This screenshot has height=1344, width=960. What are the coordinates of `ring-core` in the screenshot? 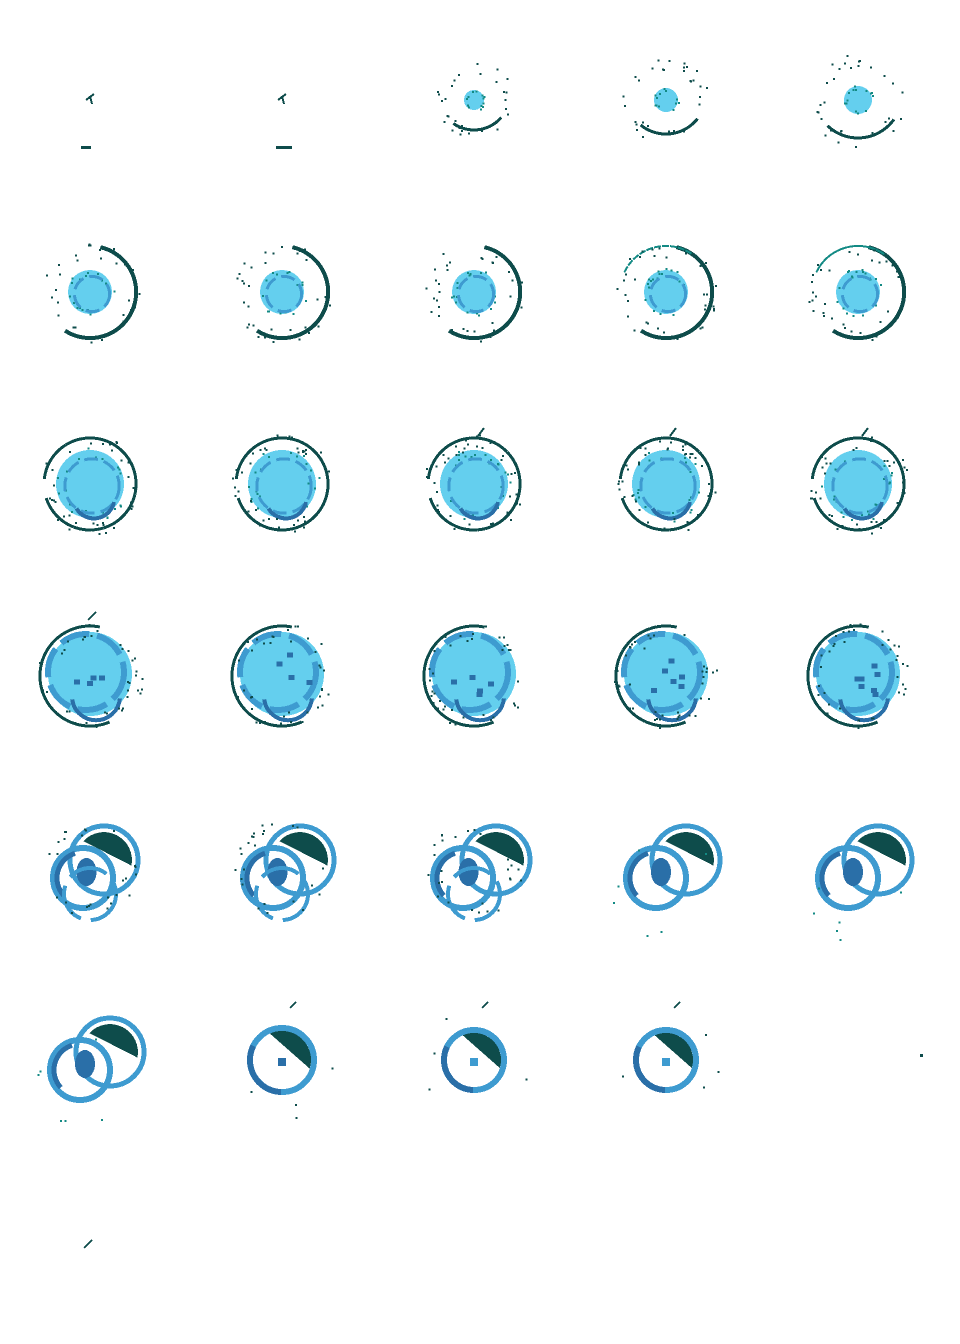 It's located at (474, 1062).